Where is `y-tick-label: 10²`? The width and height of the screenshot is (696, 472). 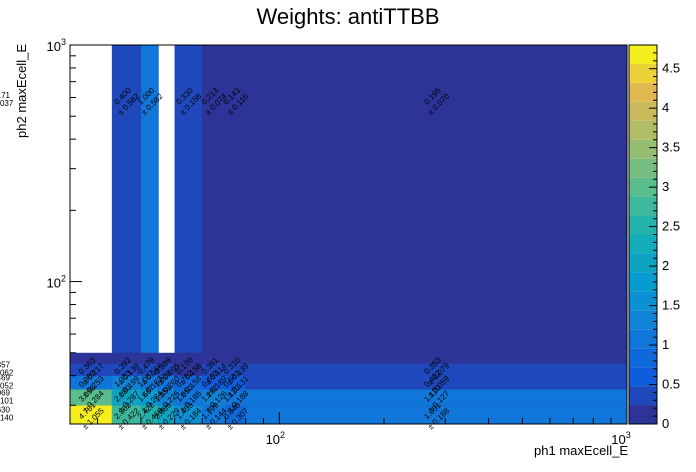
y-tick-label: 10² is located at coordinates (56, 282).